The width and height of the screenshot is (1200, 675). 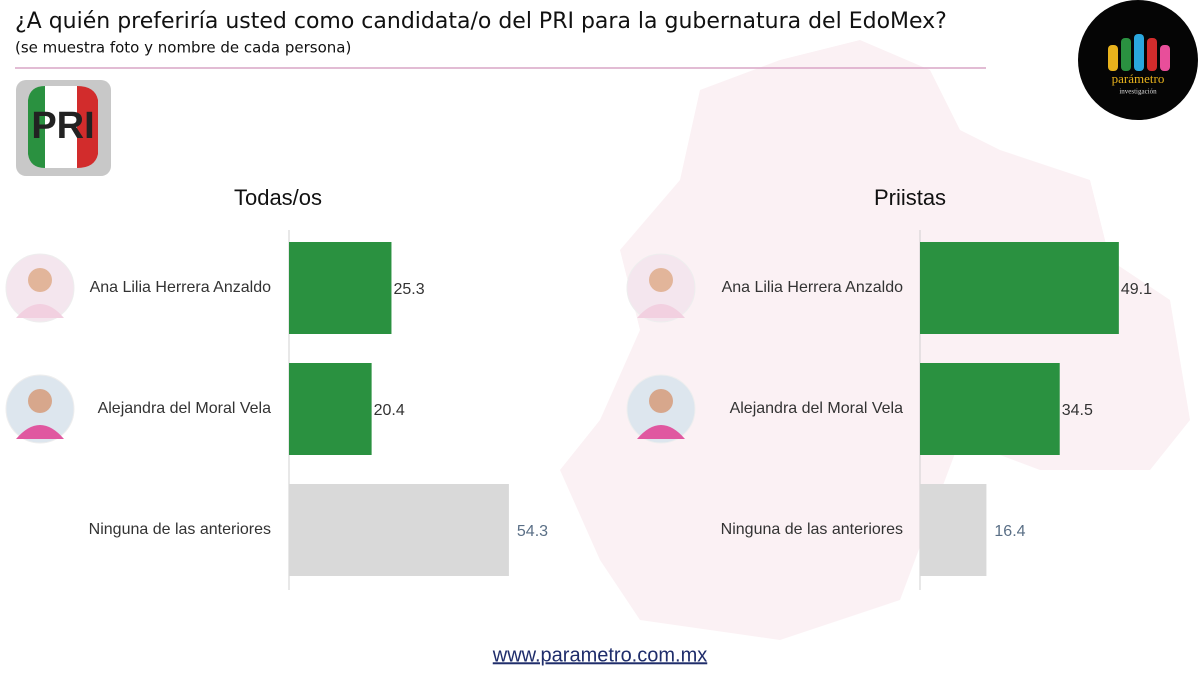 What do you see at coordinates (1077, 410) in the screenshot?
I see `value-label: 34.5` at bounding box center [1077, 410].